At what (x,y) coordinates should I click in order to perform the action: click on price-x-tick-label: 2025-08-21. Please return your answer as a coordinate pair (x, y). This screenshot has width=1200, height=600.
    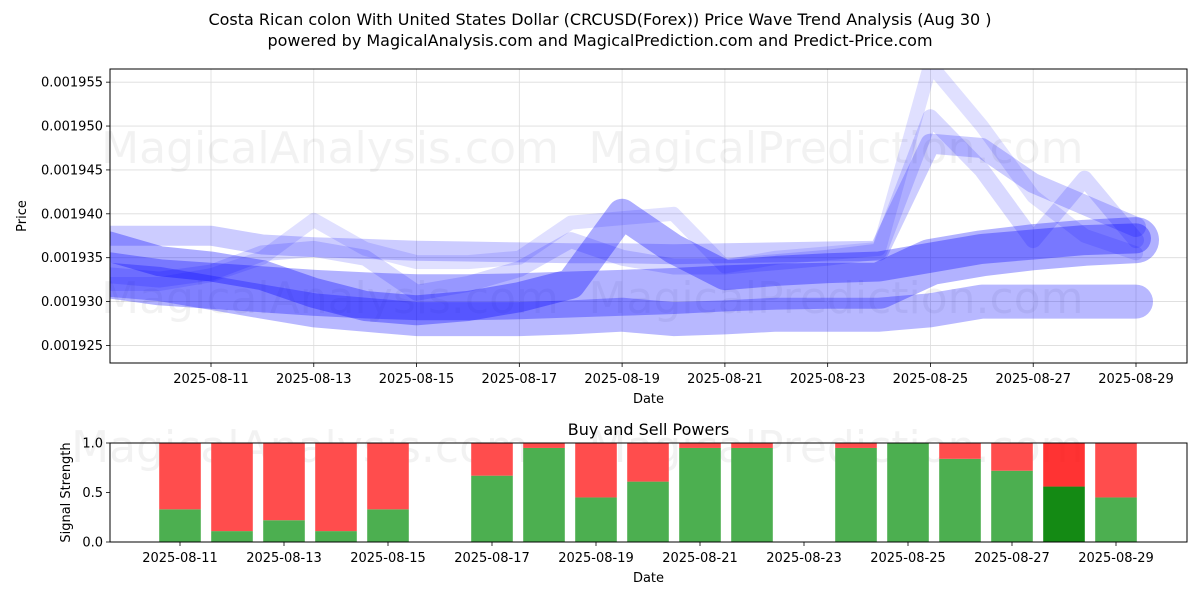
    Looking at the image, I should click on (725, 379).